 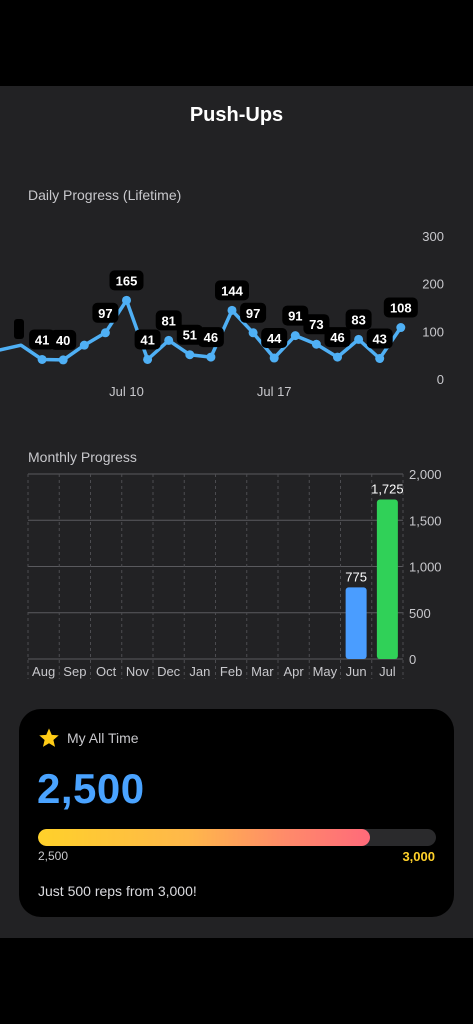 I want to click on monthly-x-tick: Jul, so click(x=387, y=671).